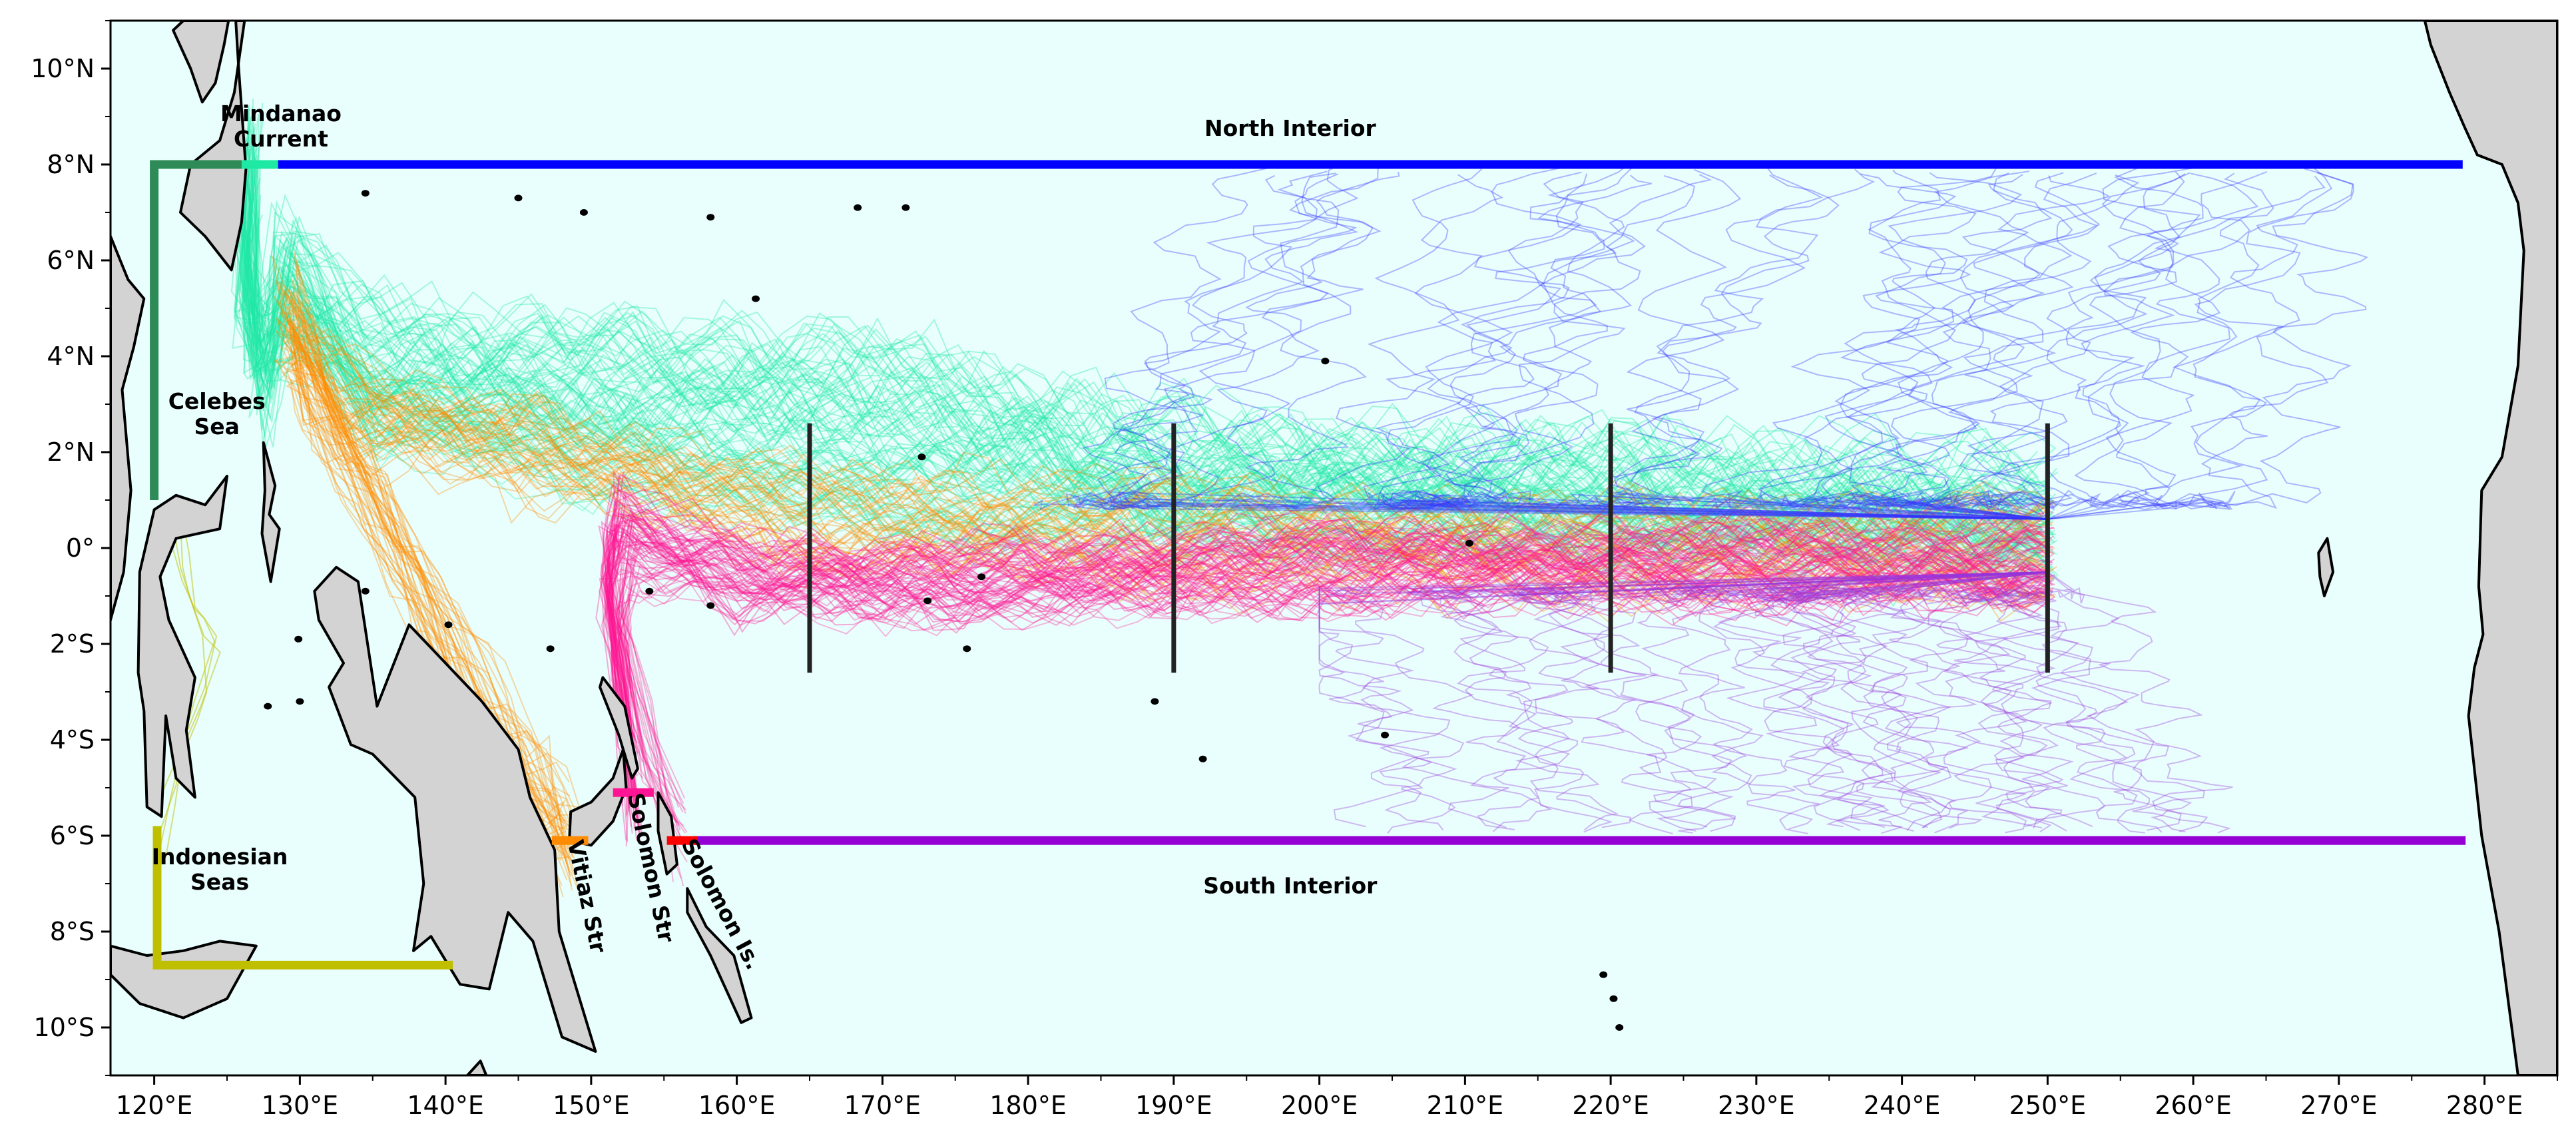  Describe the element at coordinates (65, 1027) in the screenshot. I see `y-tick-label: 10°S` at that location.